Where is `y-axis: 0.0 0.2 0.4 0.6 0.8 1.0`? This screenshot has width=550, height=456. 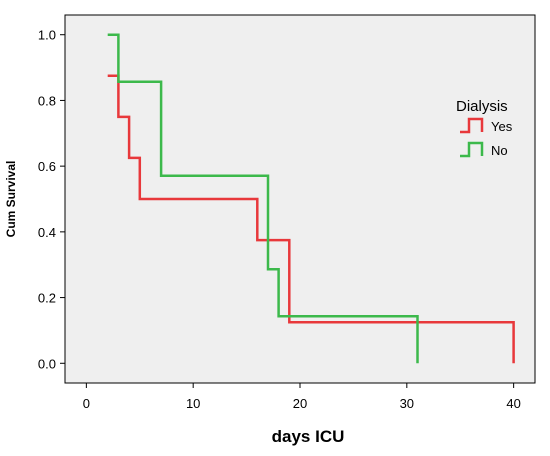
y-axis: 0.0 0.2 0.4 0.6 0.8 1.0 is located at coordinates (51, 199).